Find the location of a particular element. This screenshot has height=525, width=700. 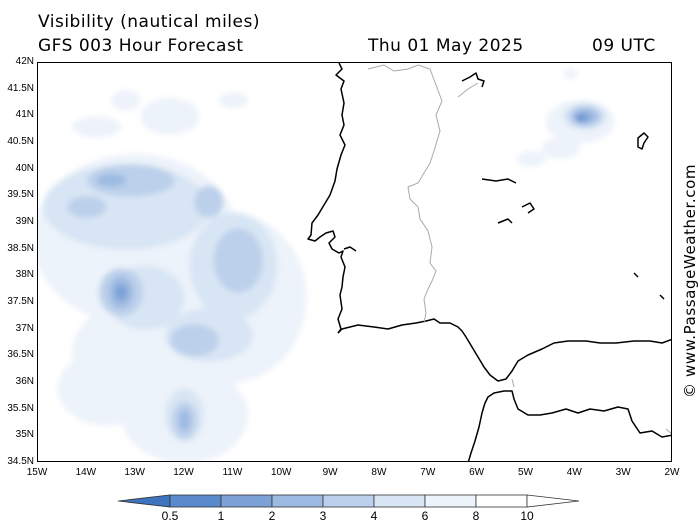

spain-france-border is located at coordinates (468, 90).